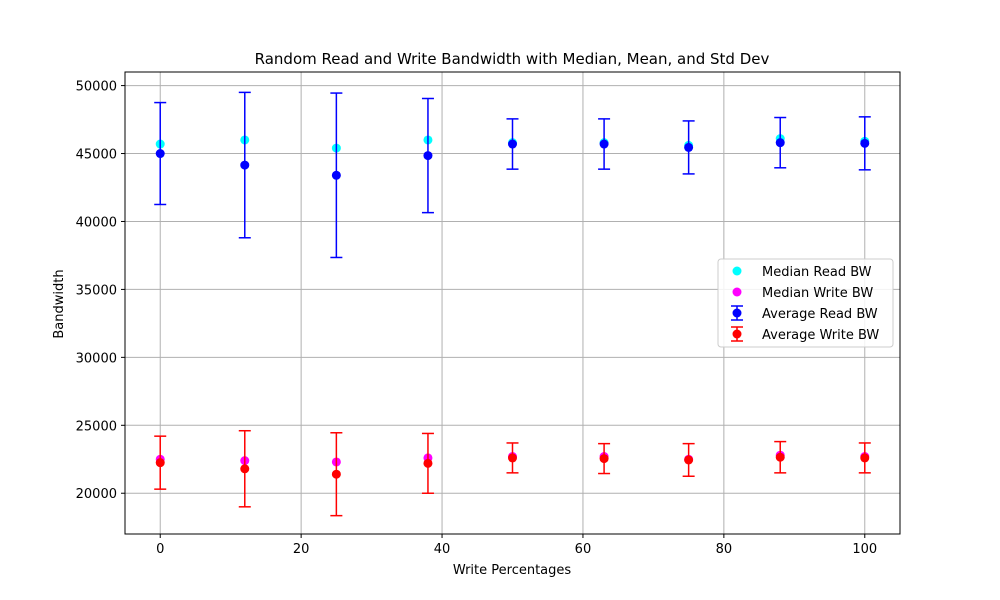 Image resolution: width=1000 pixels, height=600 pixels. I want to click on x-tick-label: 0, so click(160, 549).